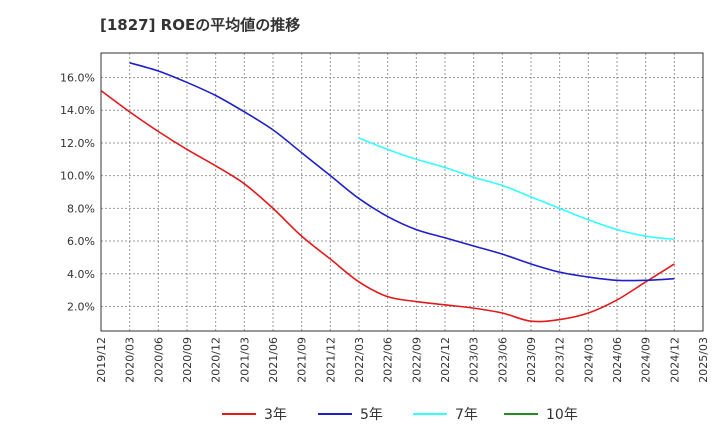 The height and width of the screenshot is (440, 720). I want to click on x-tick-label: 2022/09, so click(416, 360).